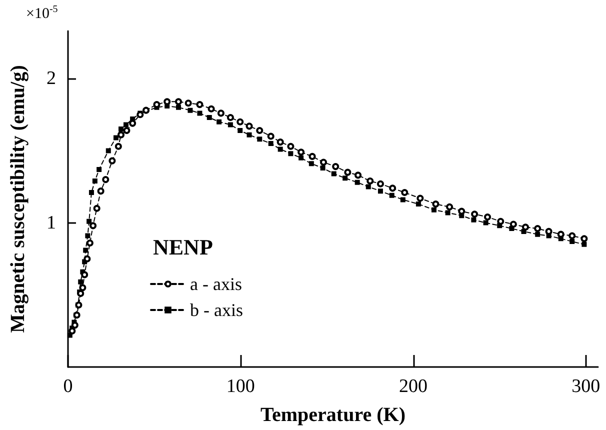 This screenshot has width=606, height=430. What do you see at coordinates (51, 223) in the screenshot?
I see `y-tick-label: 1` at bounding box center [51, 223].